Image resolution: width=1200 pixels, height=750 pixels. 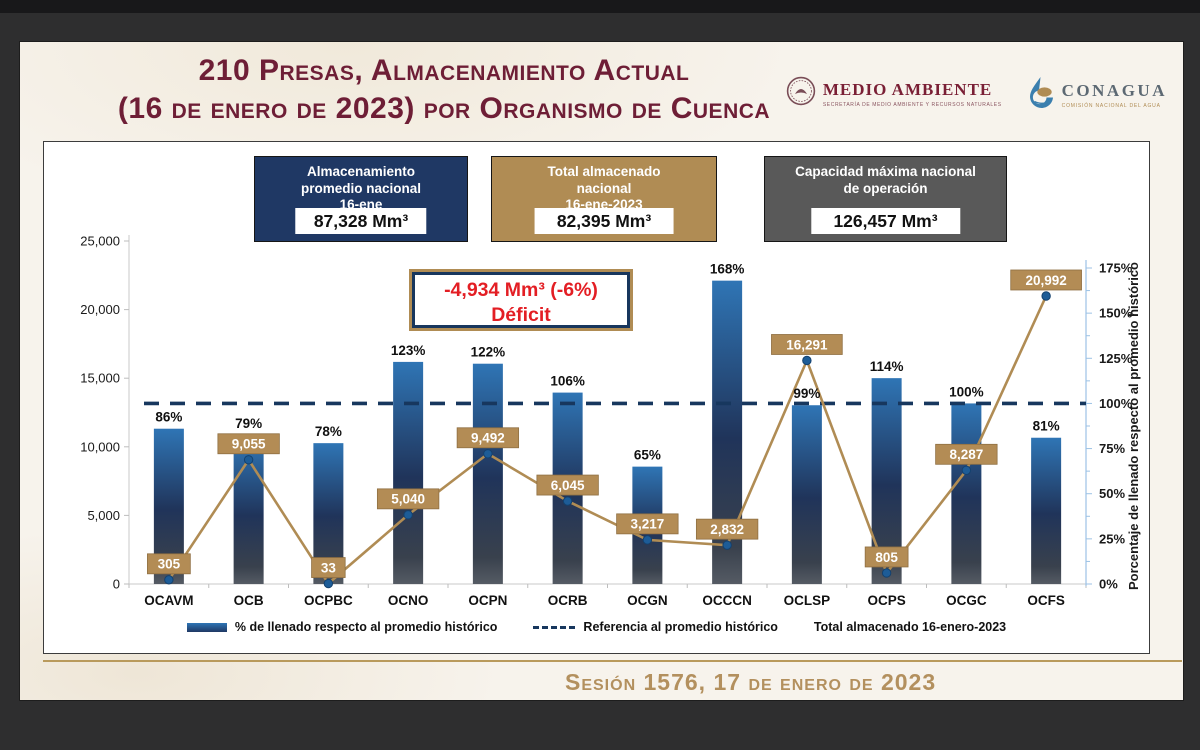 What do you see at coordinates (554, 627) in the screenshot?
I see `legend-dash-swatch` at bounding box center [554, 627].